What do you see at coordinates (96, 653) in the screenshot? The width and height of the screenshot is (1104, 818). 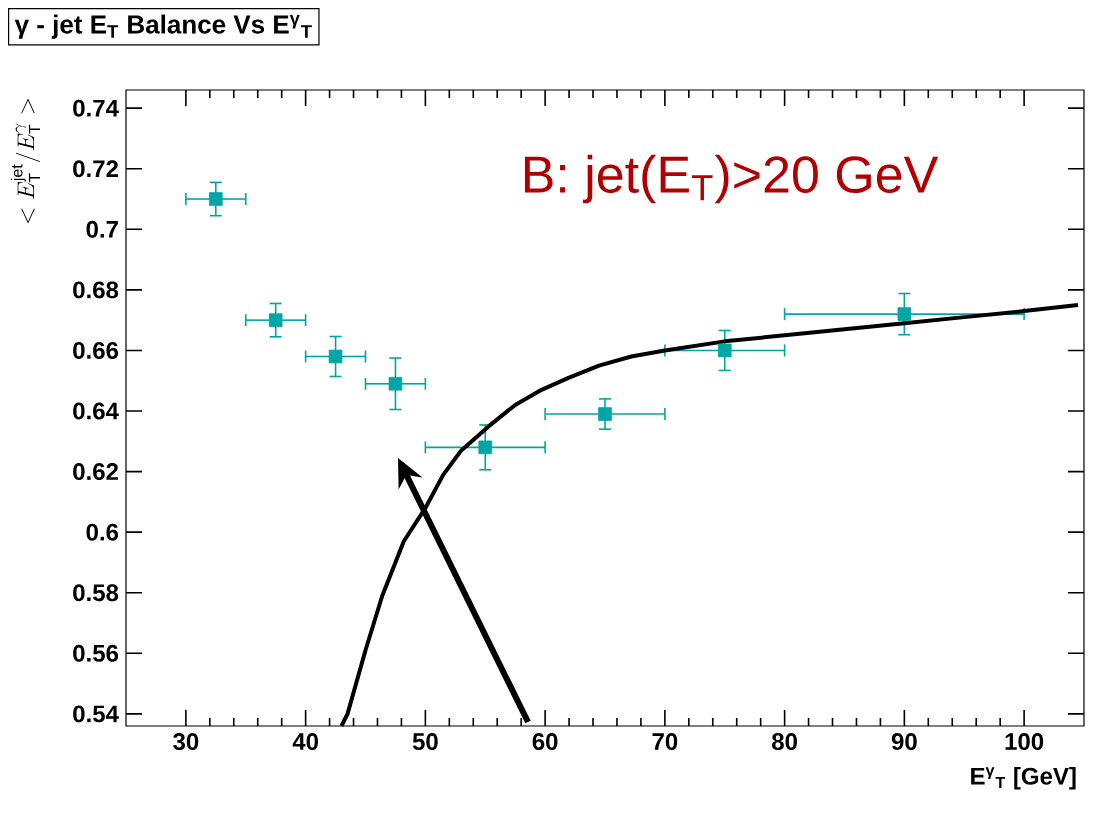 I see `y-tick-label: 0.56` at bounding box center [96, 653].